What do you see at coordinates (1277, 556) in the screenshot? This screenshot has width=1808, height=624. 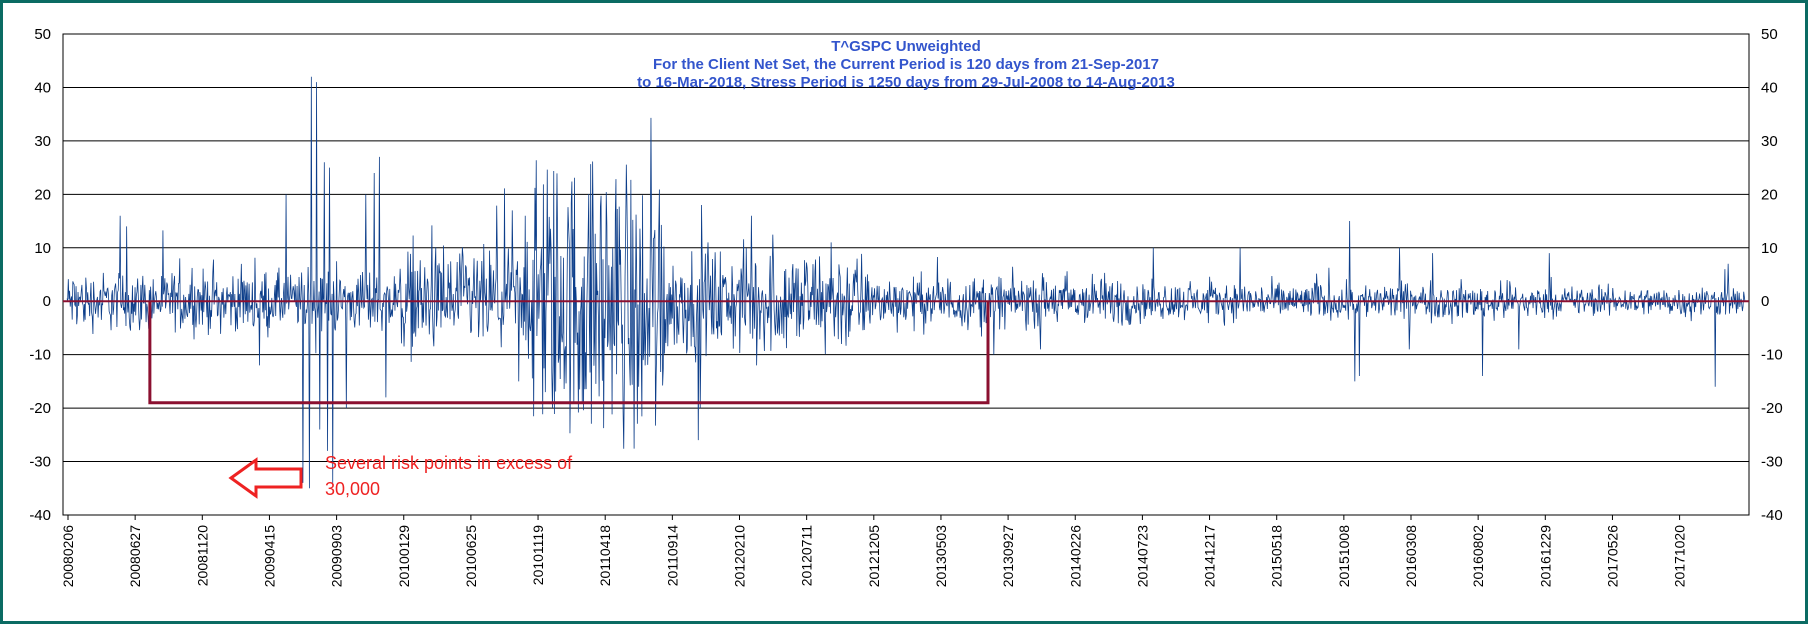 I see `x-tick-label: 20150518` at bounding box center [1277, 556].